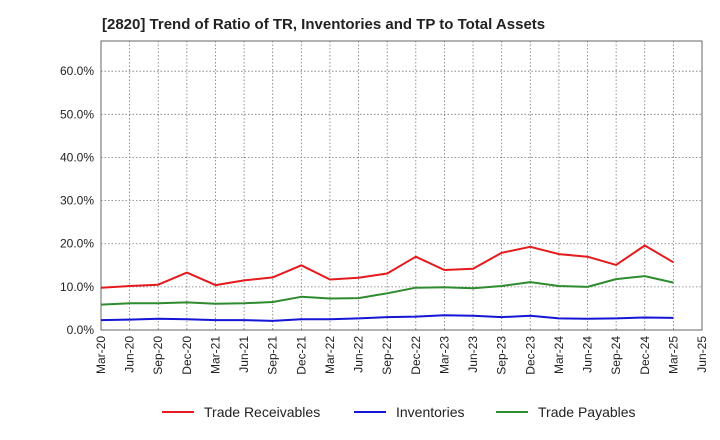  What do you see at coordinates (444, 355) in the screenshot?
I see `x-tick-label: Mar-23` at bounding box center [444, 355].